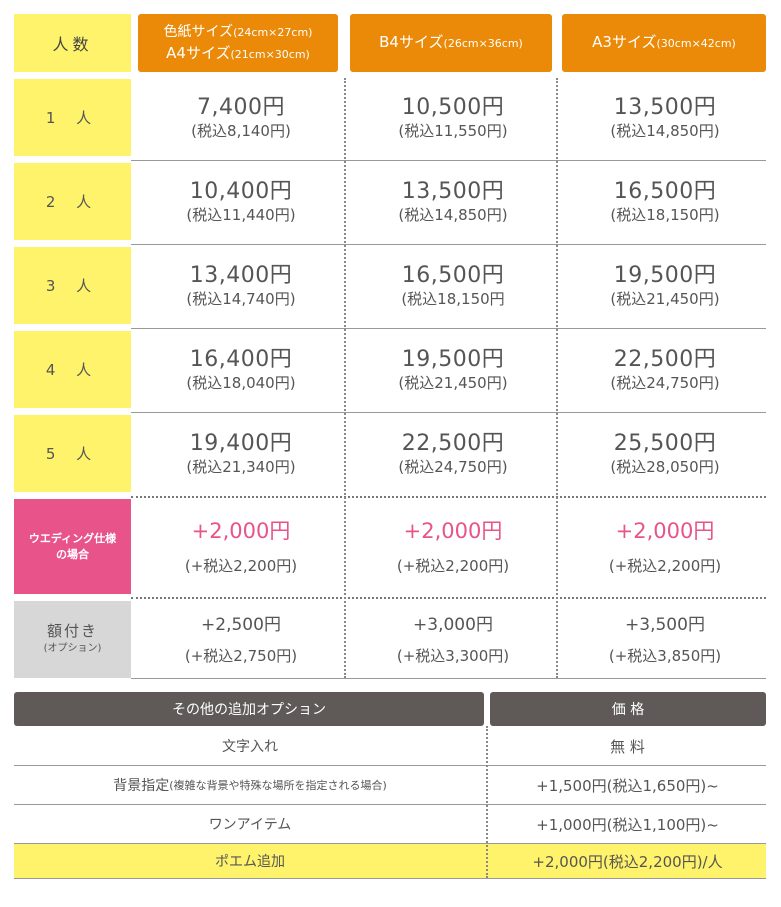 The height and width of the screenshot is (907, 781). I want to click on options-header-price-text: 価 格, so click(628, 710).